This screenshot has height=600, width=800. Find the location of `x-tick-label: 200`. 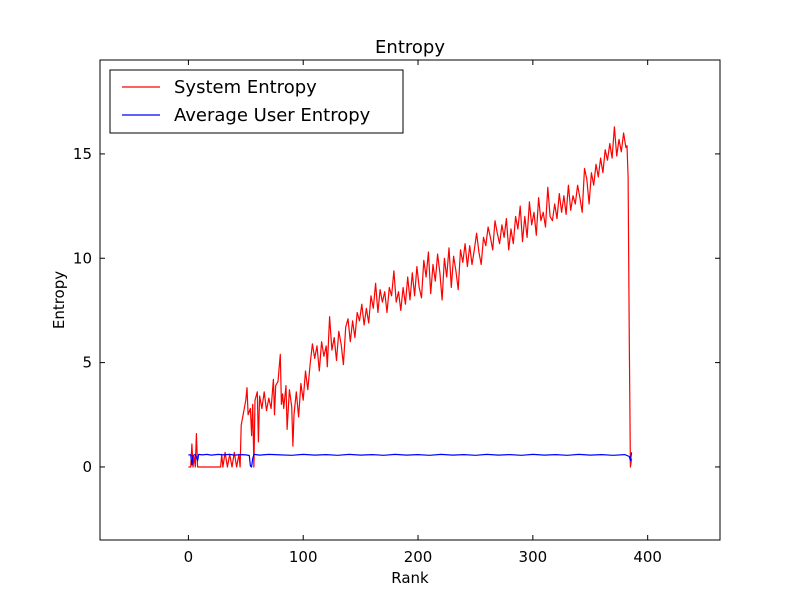

x-tick-label: 200 is located at coordinates (418, 557).